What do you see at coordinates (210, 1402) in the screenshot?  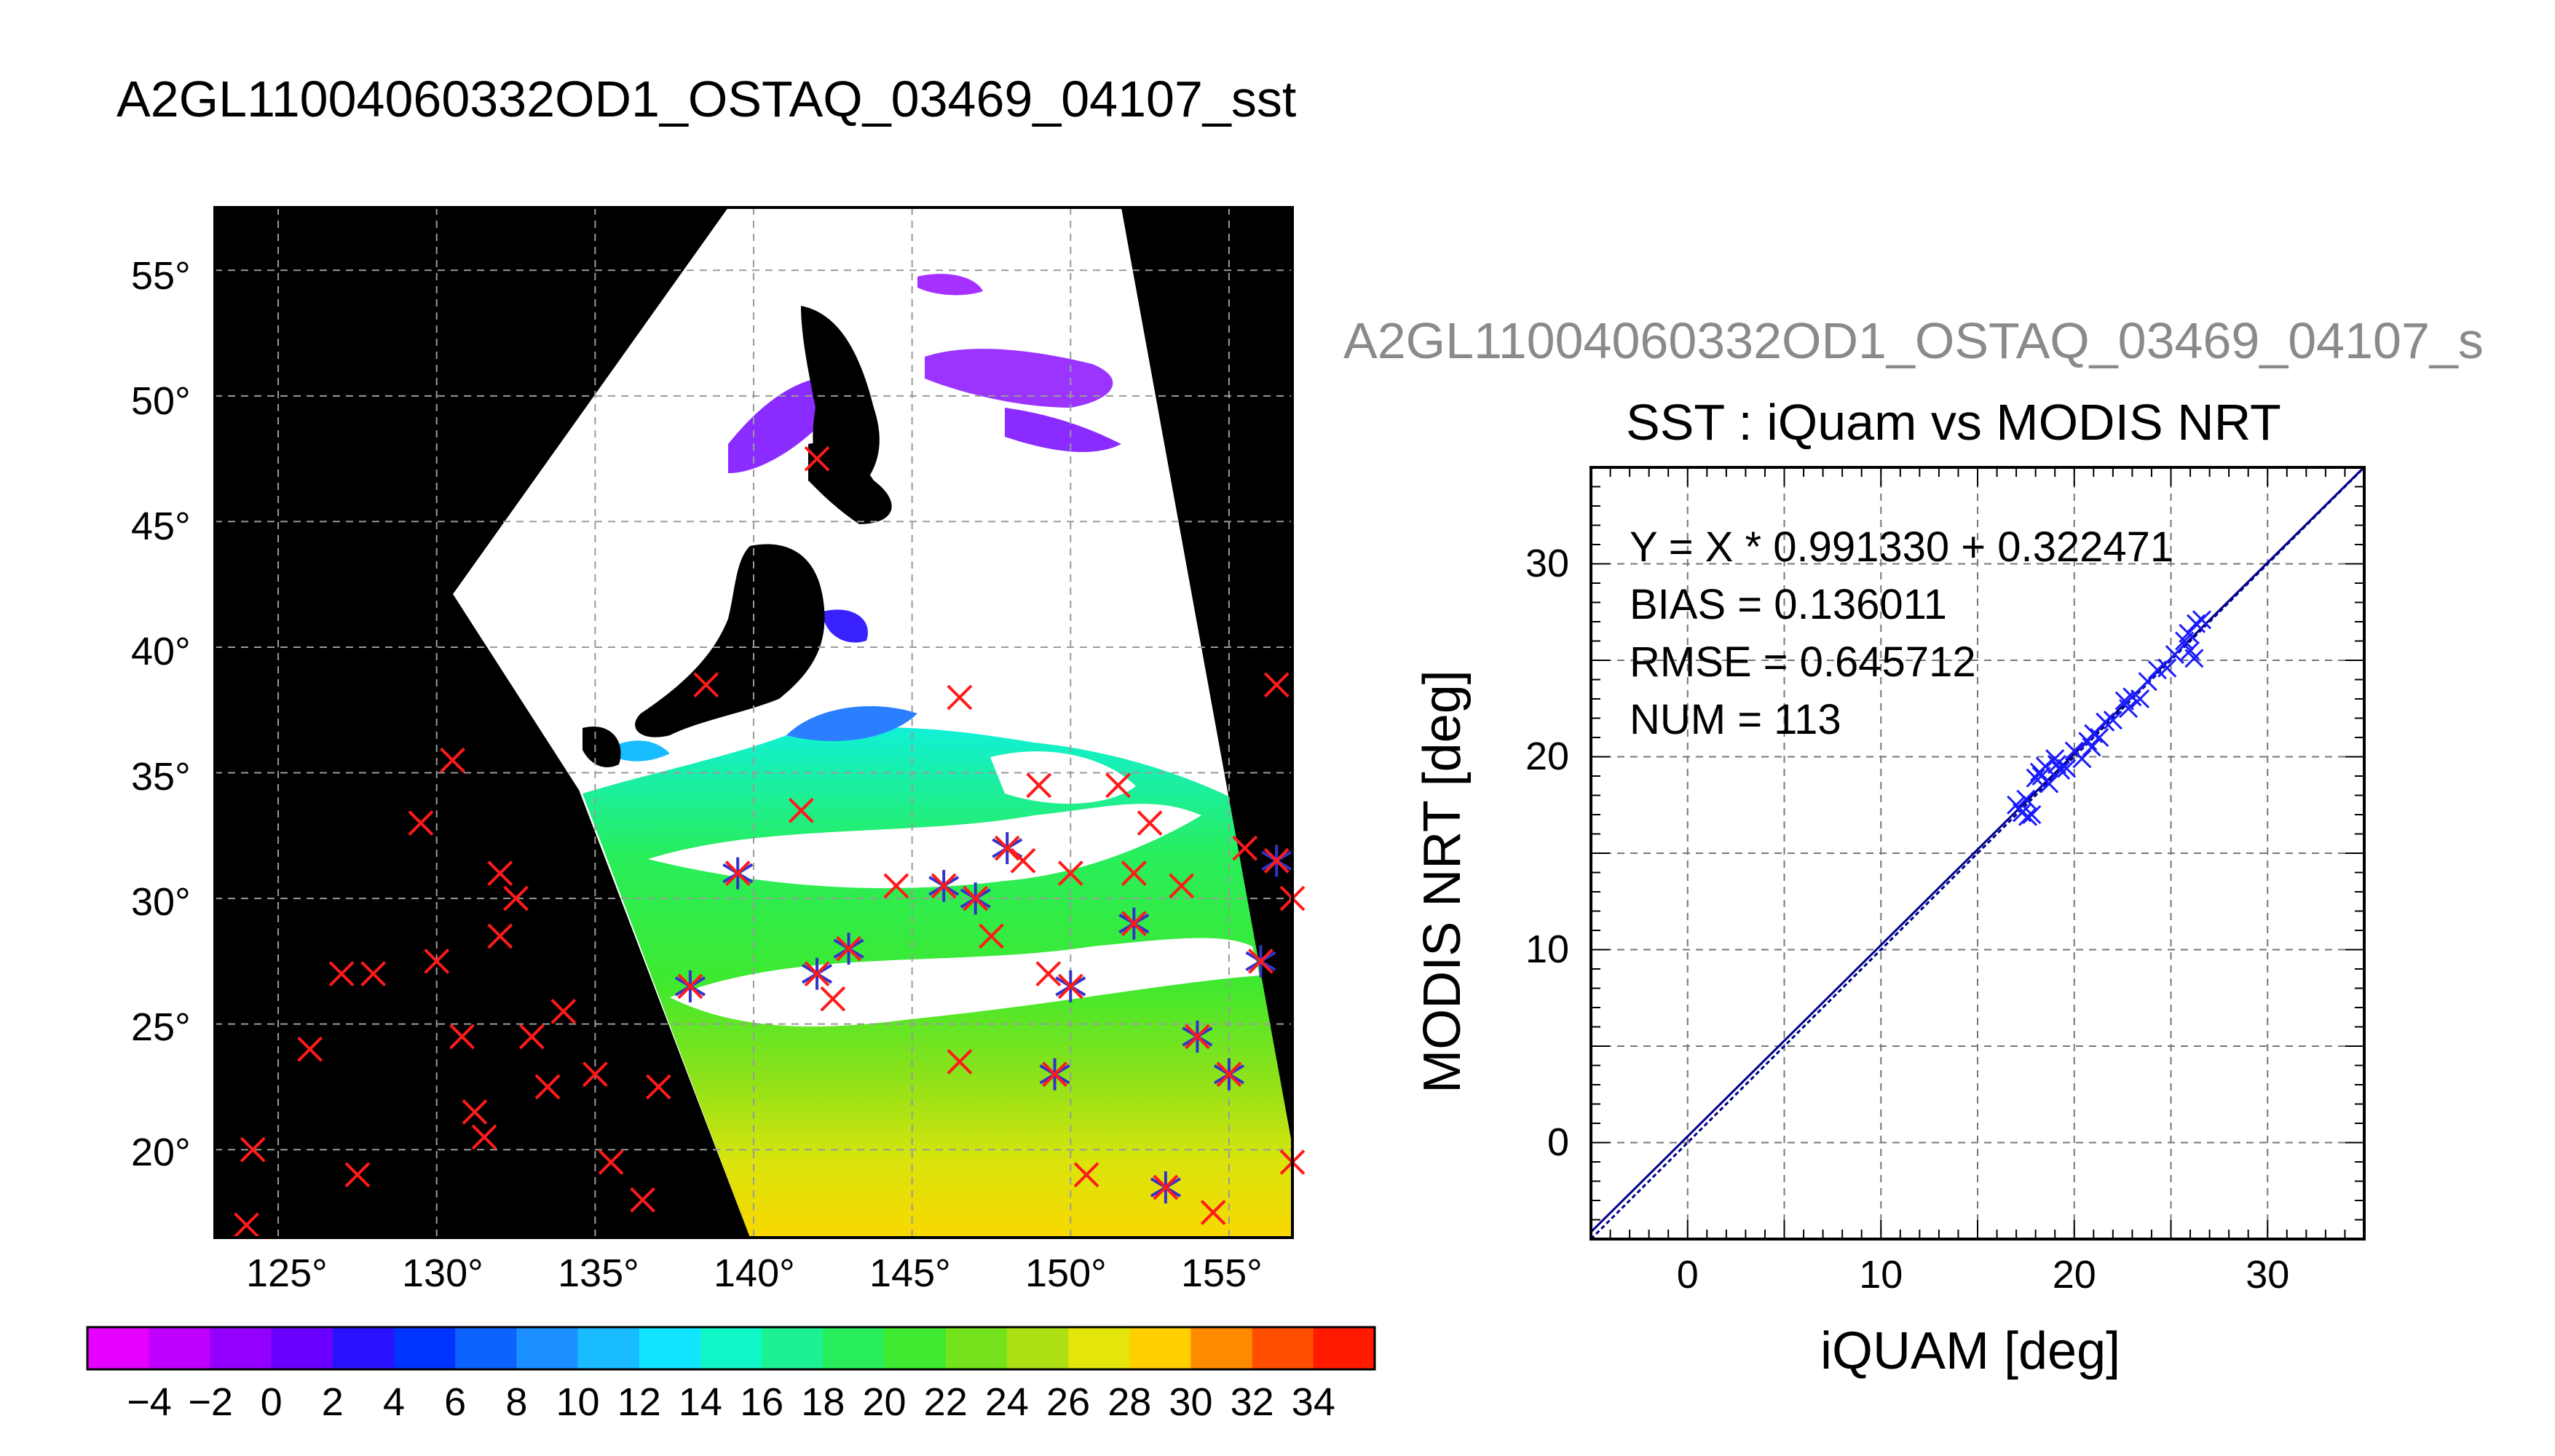 I see `colorbar-label: −2` at bounding box center [210, 1402].